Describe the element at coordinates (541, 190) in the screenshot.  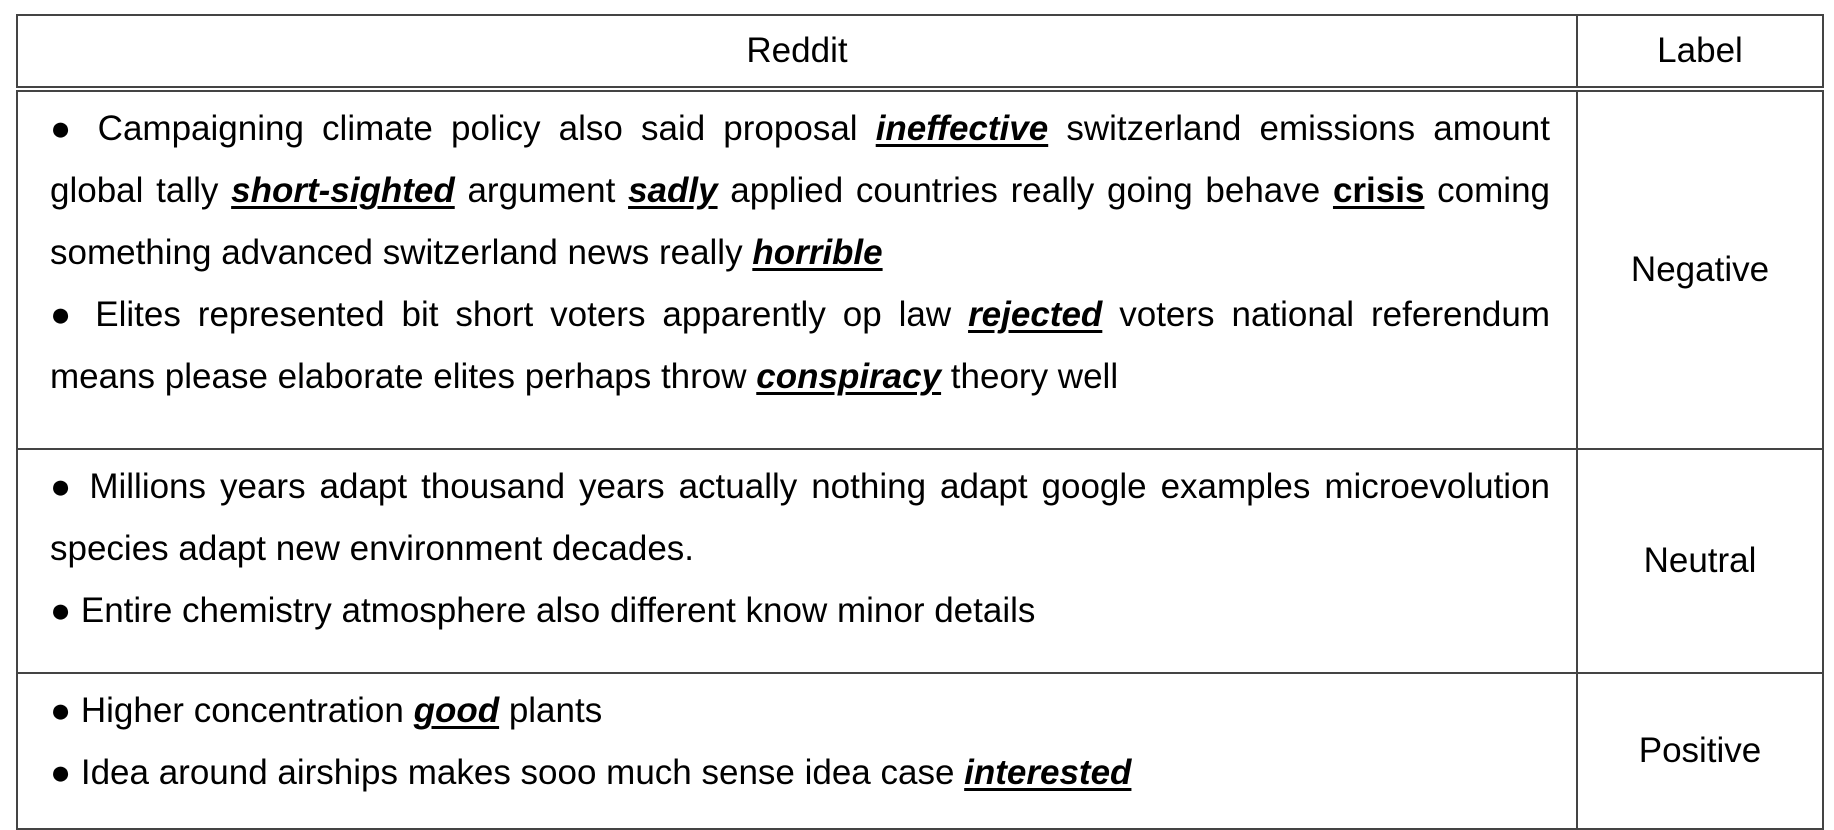
I see `text-segment: argument` at that location.